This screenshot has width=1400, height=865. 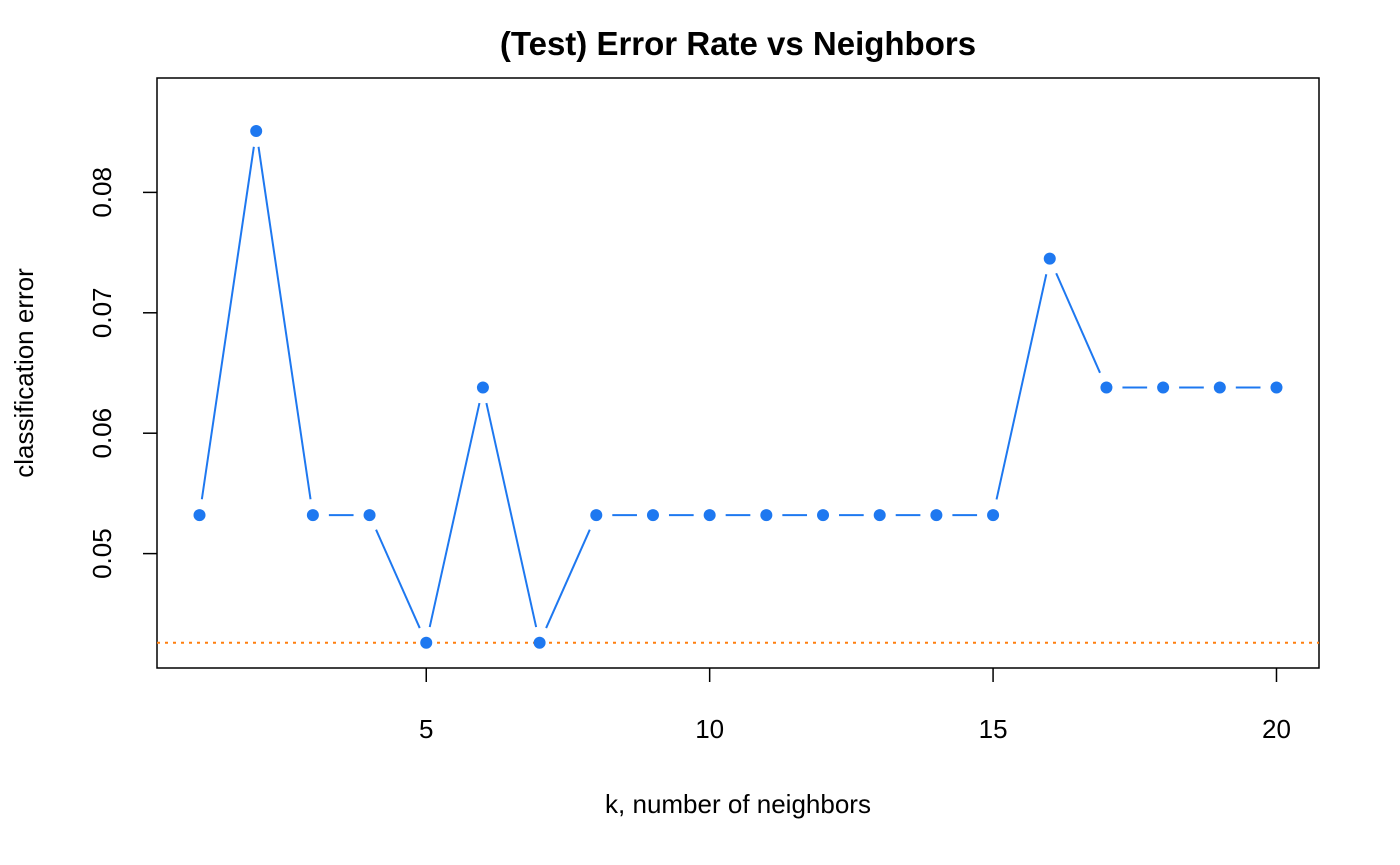 I want to click on chart-title: (Test) Error Rate vs Neighbors, so click(x=738, y=43).